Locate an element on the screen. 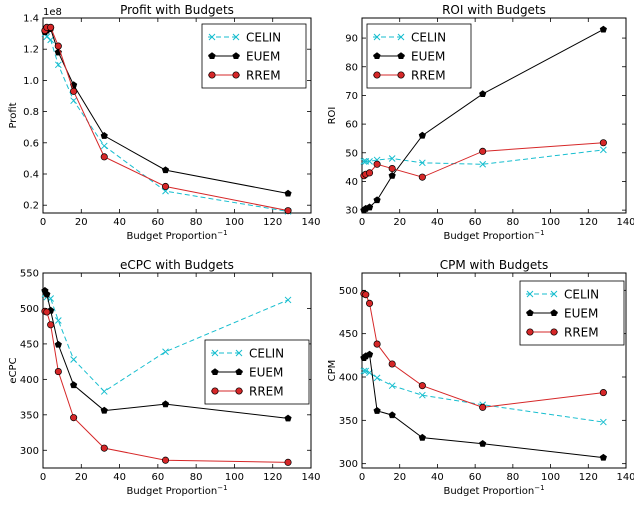 The image size is (634, 505). chart-title: eCPC with Budgets is located at coordinates (177, 265).